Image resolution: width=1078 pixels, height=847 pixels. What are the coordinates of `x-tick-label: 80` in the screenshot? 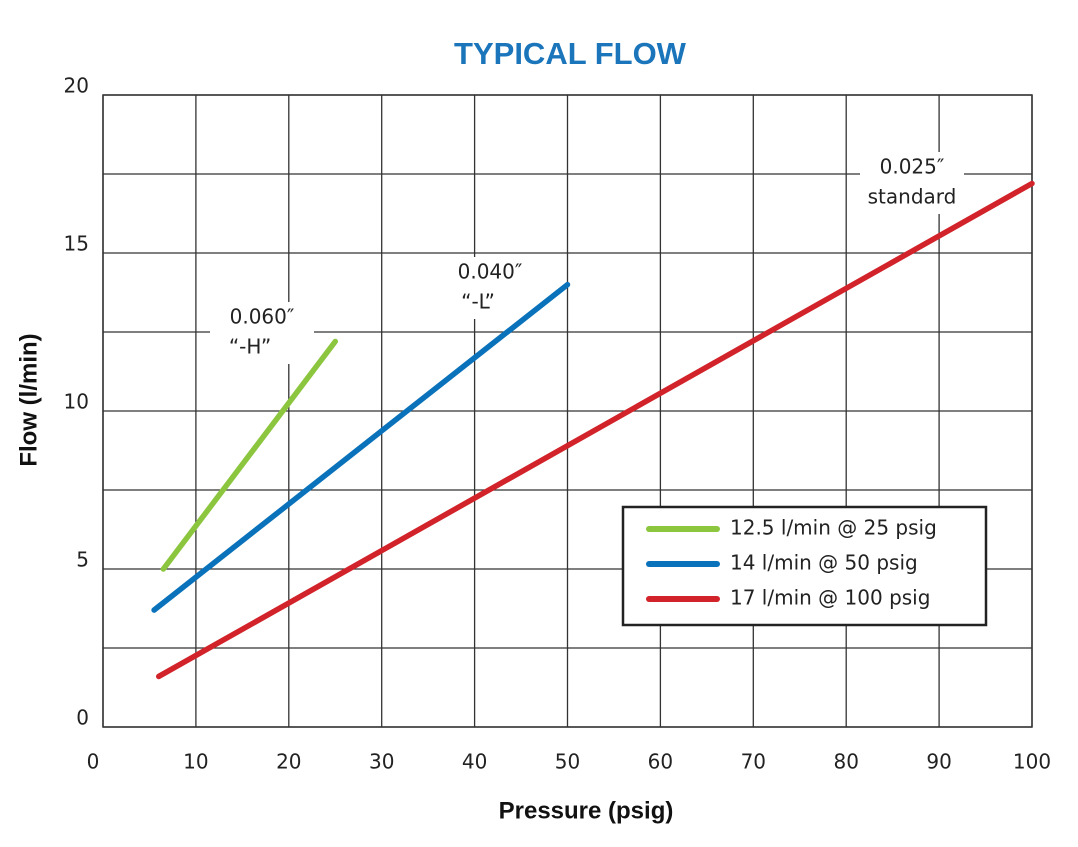 It's located at (845, 762).